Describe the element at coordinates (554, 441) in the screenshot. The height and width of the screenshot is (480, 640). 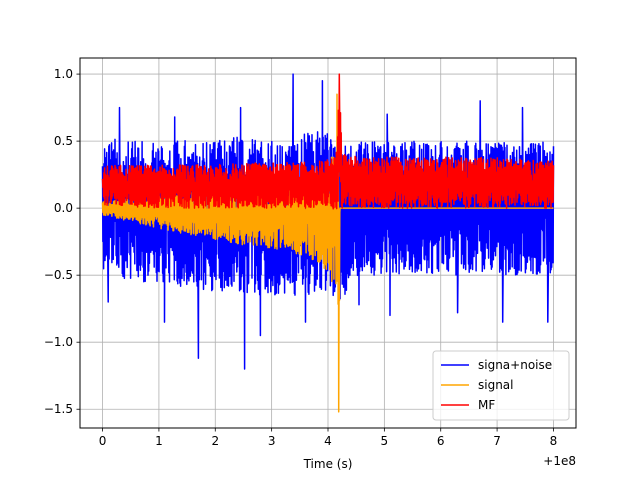
I see `x-tick-label: 8` at that location.